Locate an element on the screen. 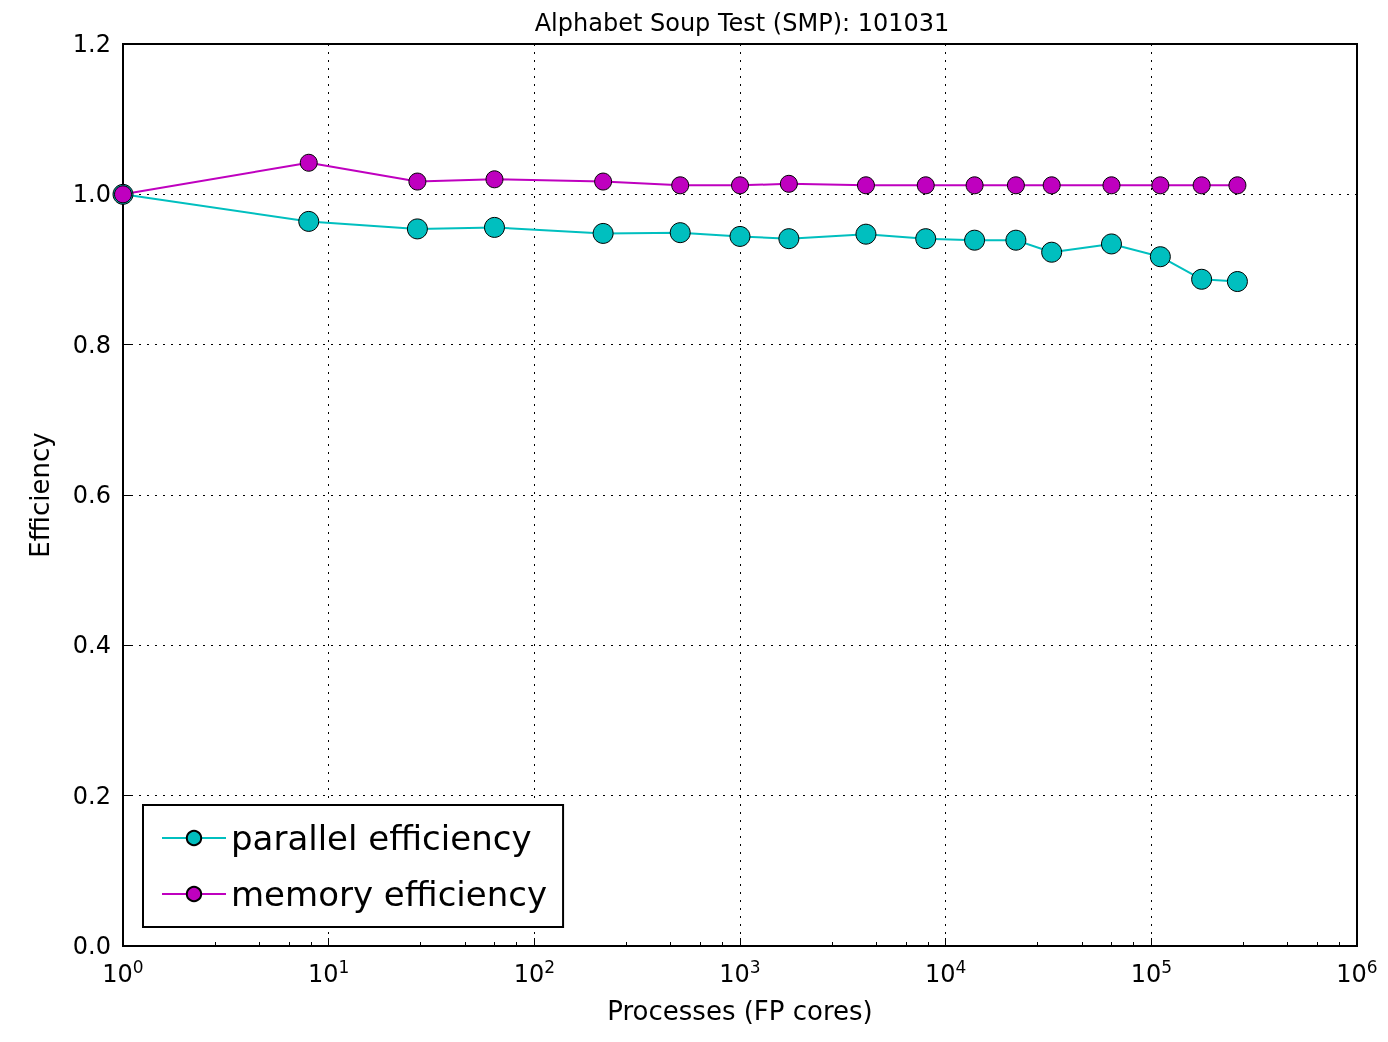 This screenshot has width=1388, height=1042. y-tick-label: 1.2 is located at coordinates (91, 44).